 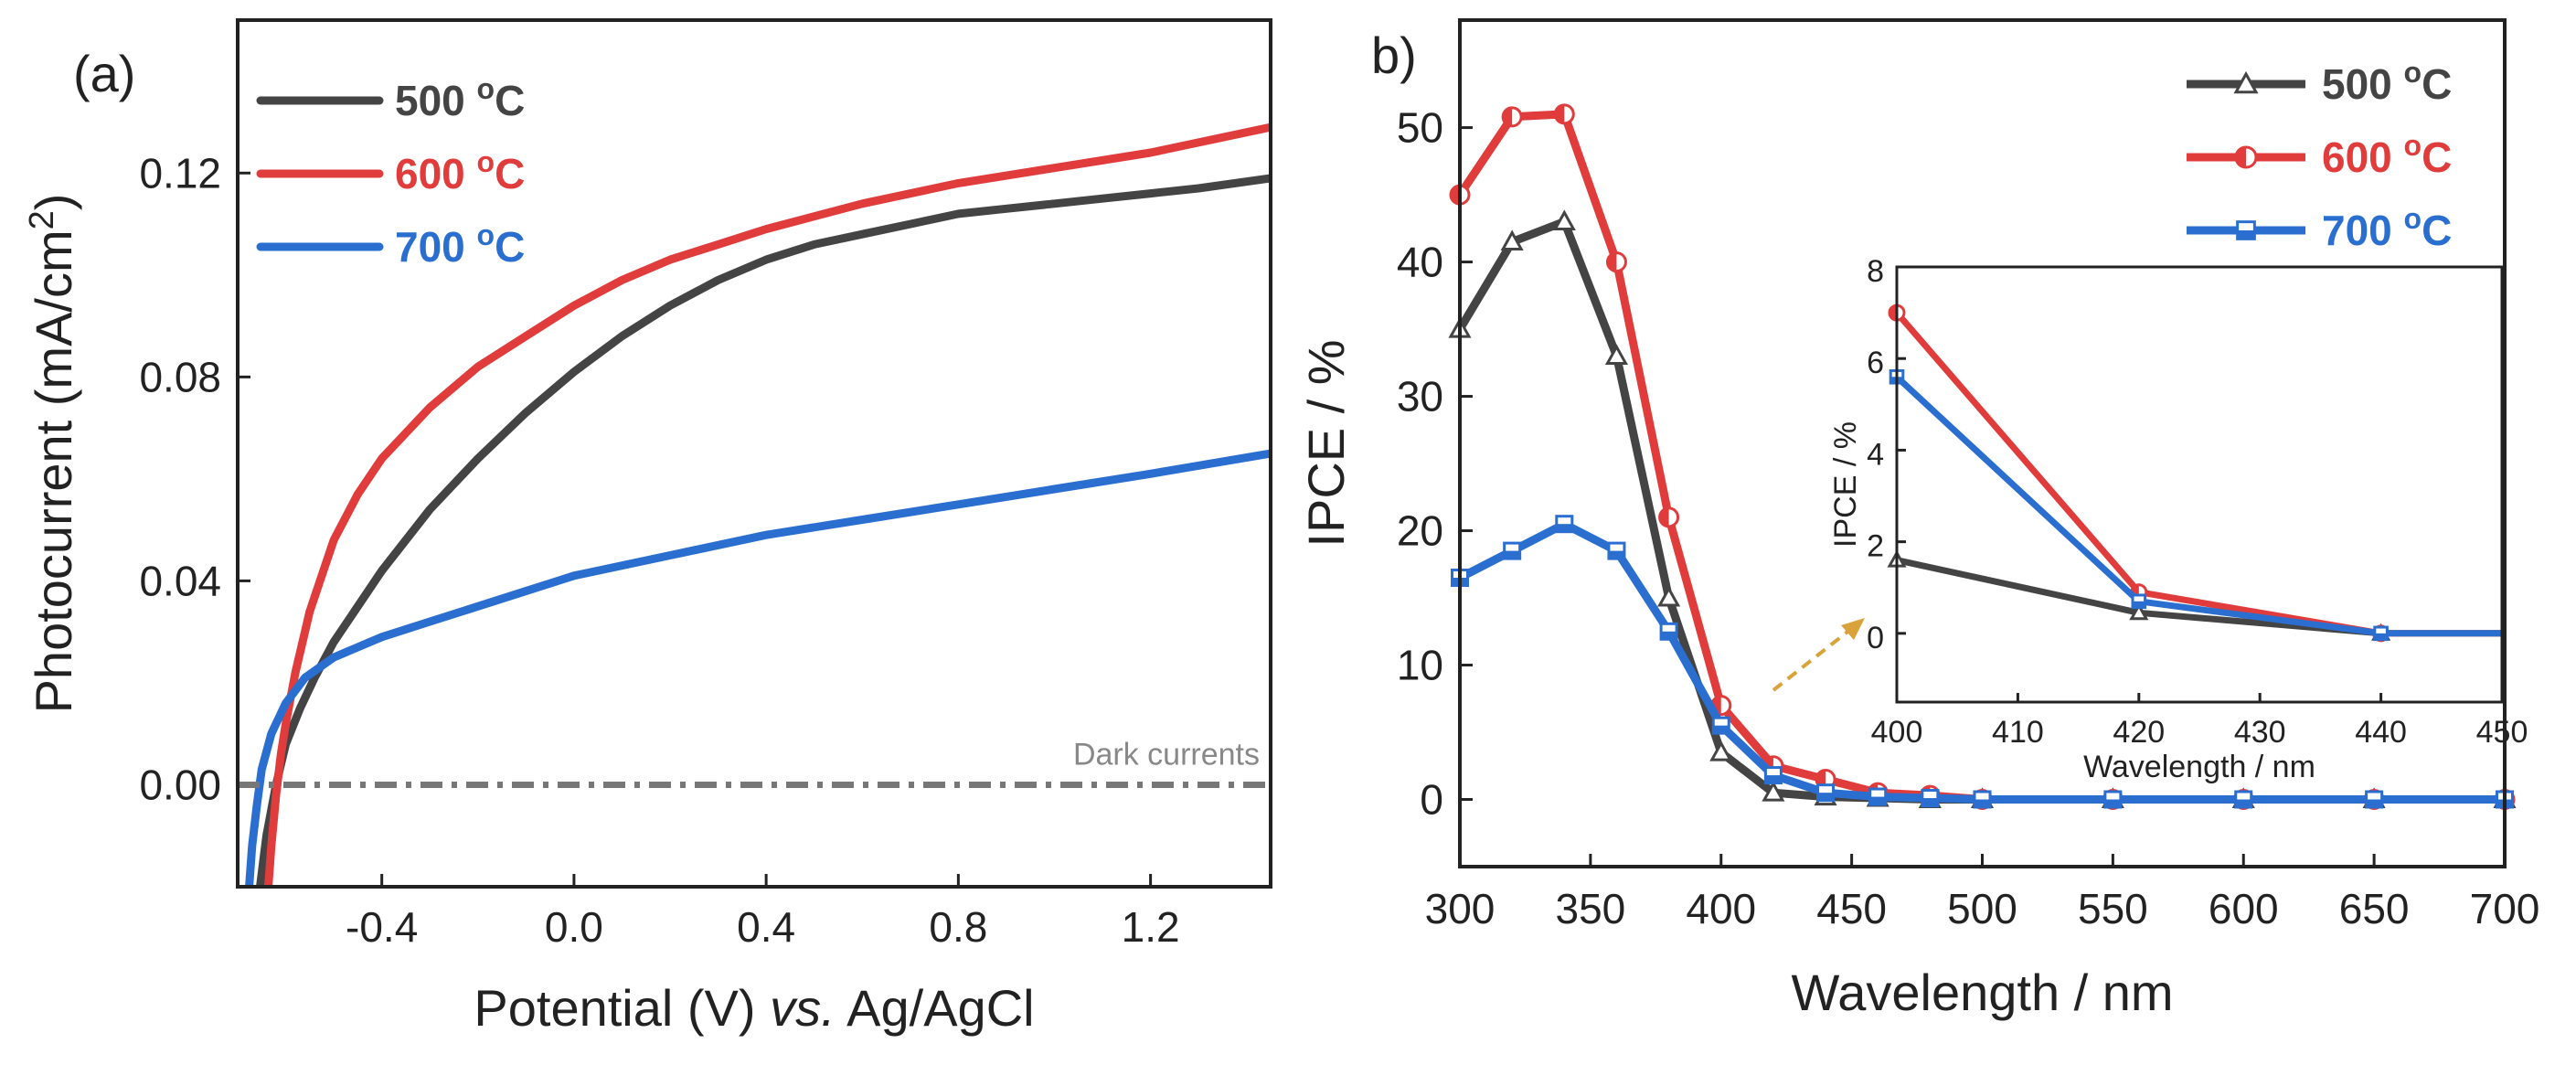 I want to click on panel-b-series-2-marker-3-fill, so click(x=1616, y=554).